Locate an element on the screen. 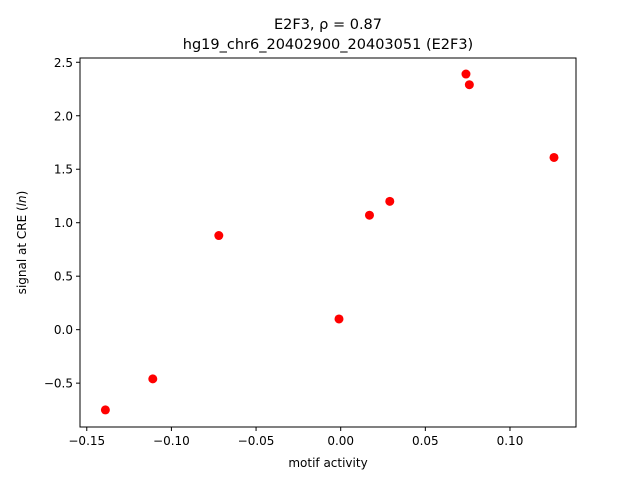 The width and height of the screenshot is (640, 480). y-tick-label-3: 1.0 is located at coordinates (63, 223).